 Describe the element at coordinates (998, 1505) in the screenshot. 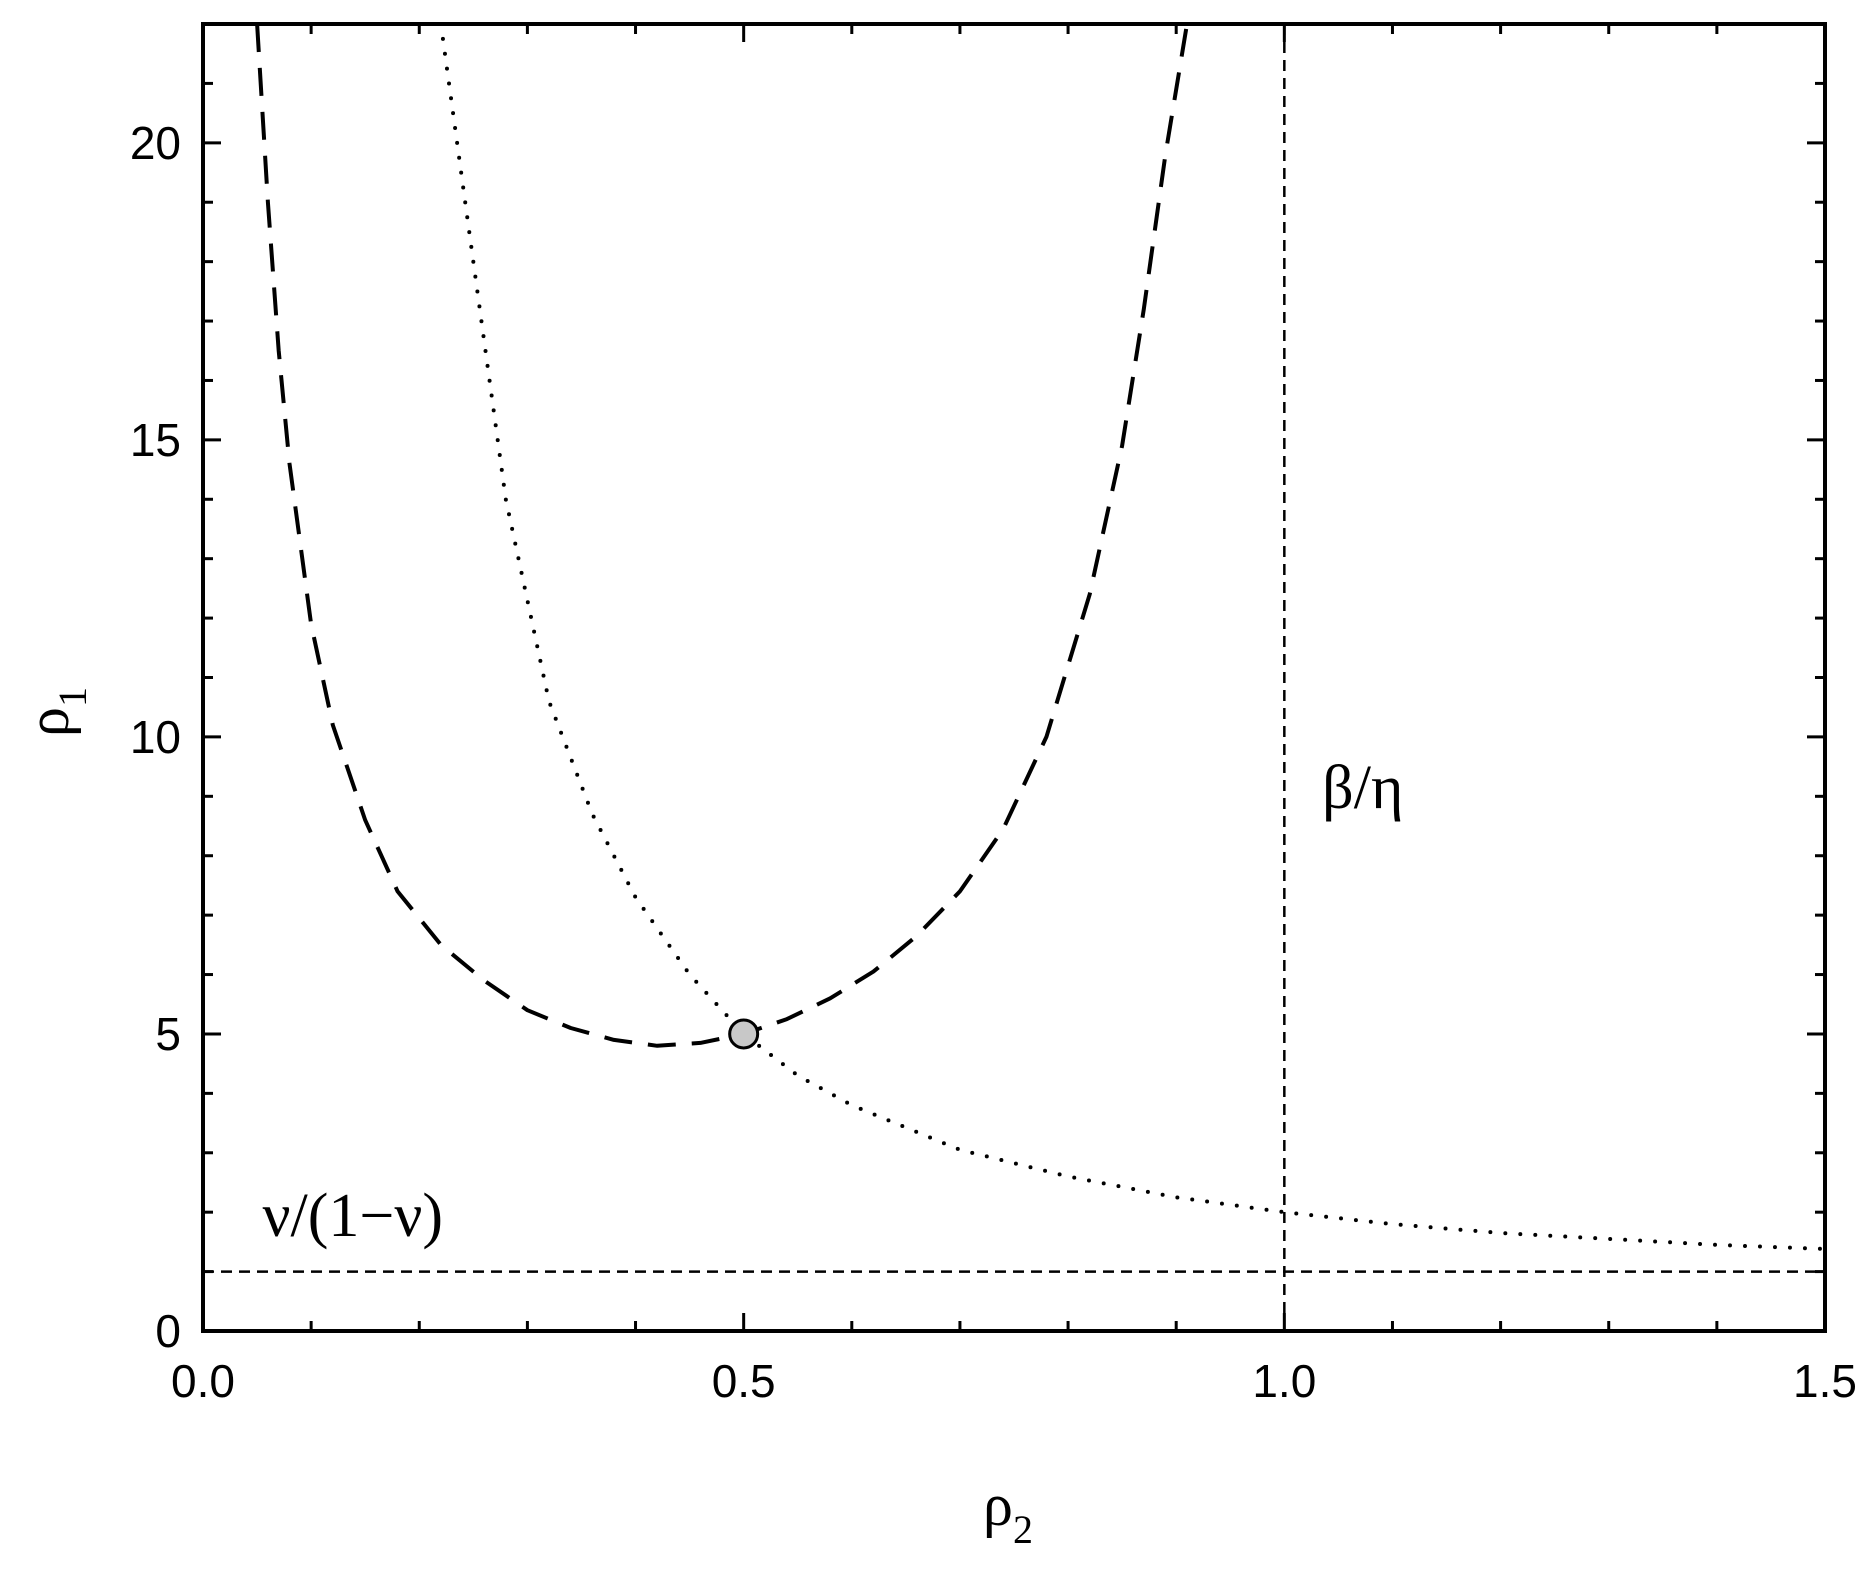

I see `x-axis-title-symbol: ρ` at that location.